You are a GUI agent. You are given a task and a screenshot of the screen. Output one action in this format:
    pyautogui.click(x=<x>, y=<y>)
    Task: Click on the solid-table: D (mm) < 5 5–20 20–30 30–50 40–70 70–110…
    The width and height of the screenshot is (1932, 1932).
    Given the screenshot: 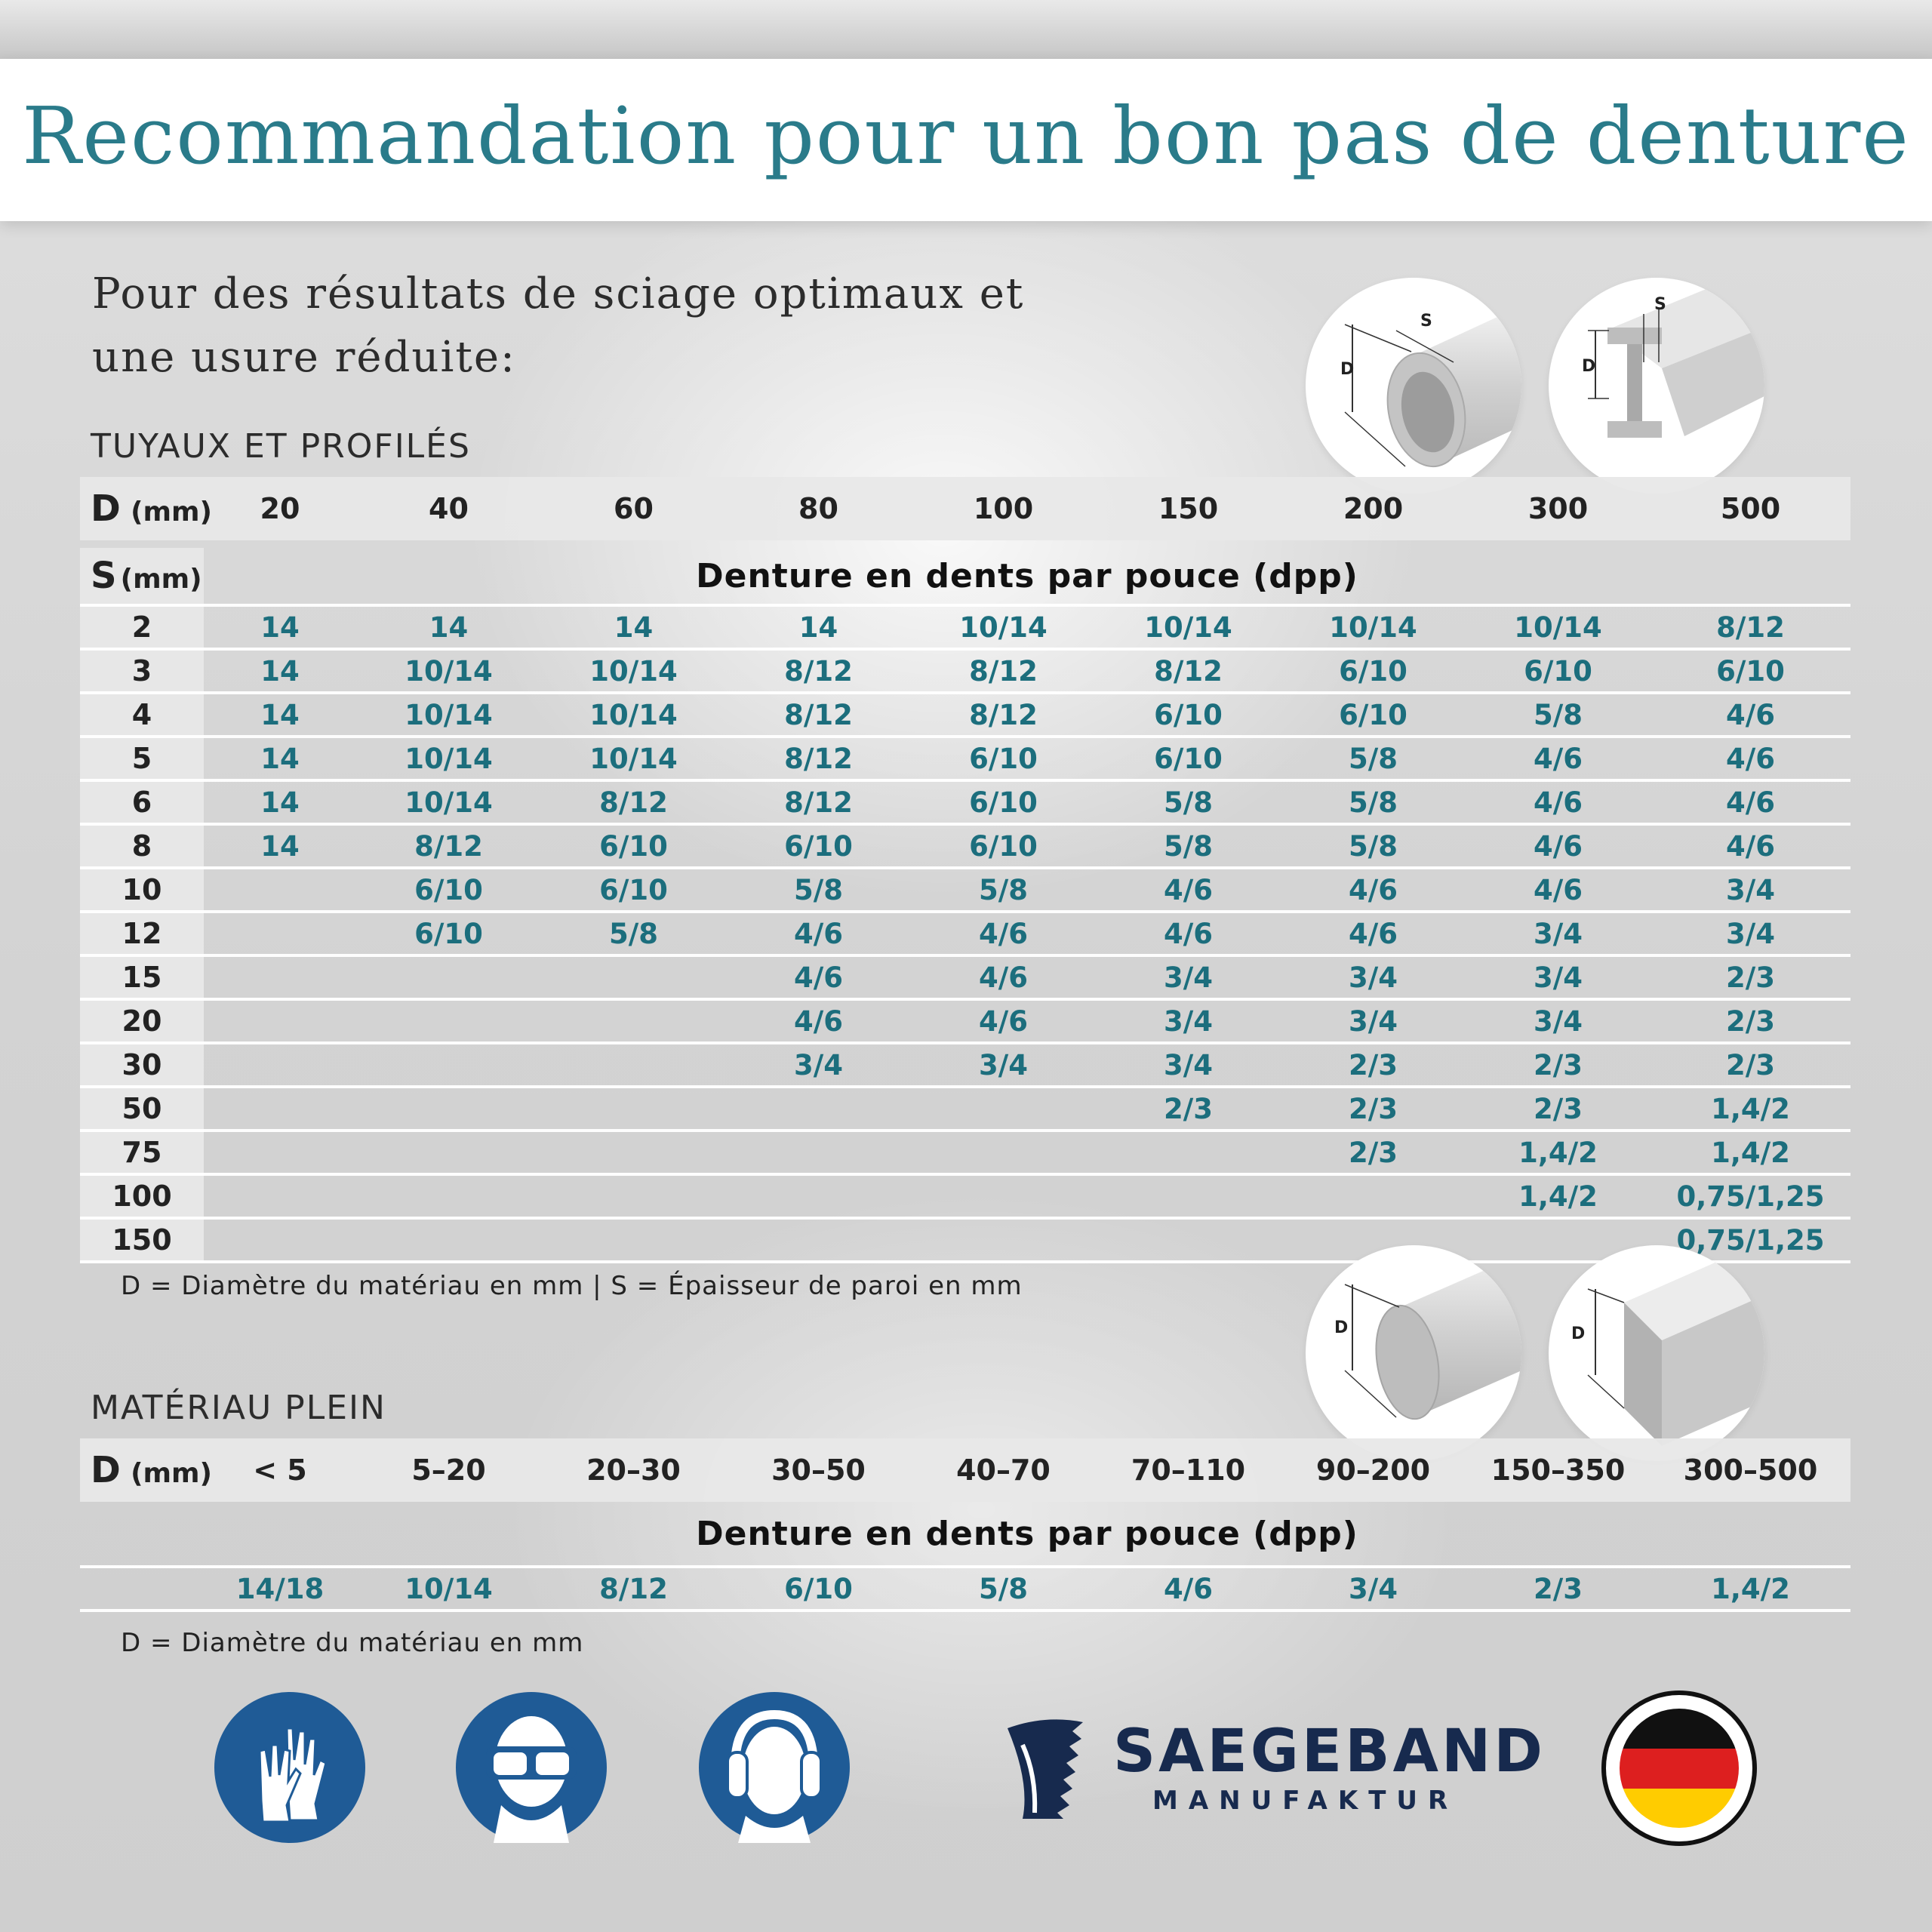 What is the action you would take?
    pyautogui.click(x=965, y=1525)
    